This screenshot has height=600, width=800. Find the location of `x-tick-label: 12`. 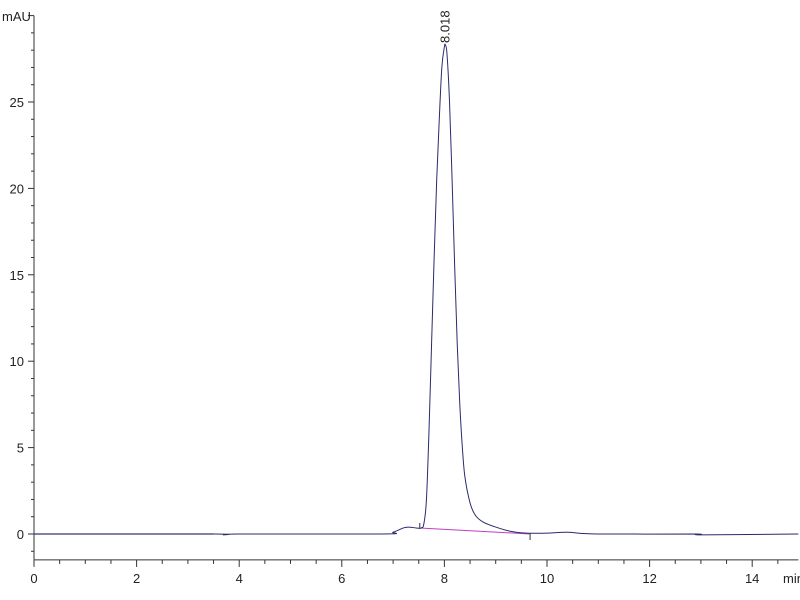

x-tick-label: 12 is located at coordinates (649, 578).